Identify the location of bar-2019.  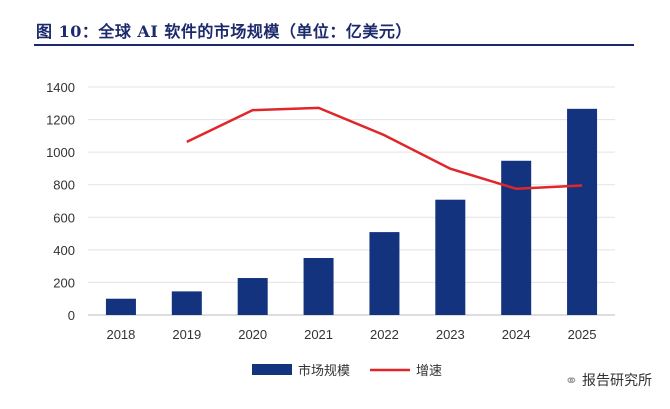
(186, 303).